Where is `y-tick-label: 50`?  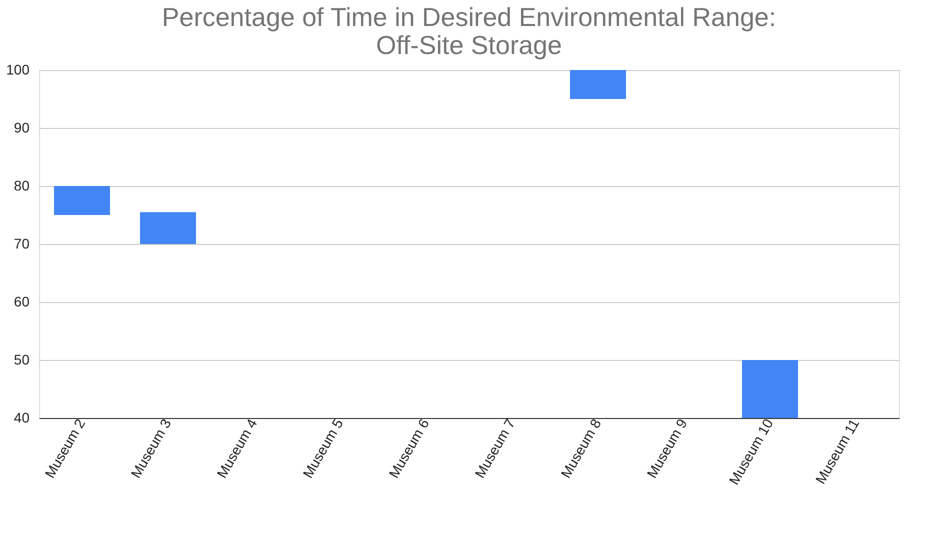
y-tick-label: 50 is located at coordinates (22, 360).